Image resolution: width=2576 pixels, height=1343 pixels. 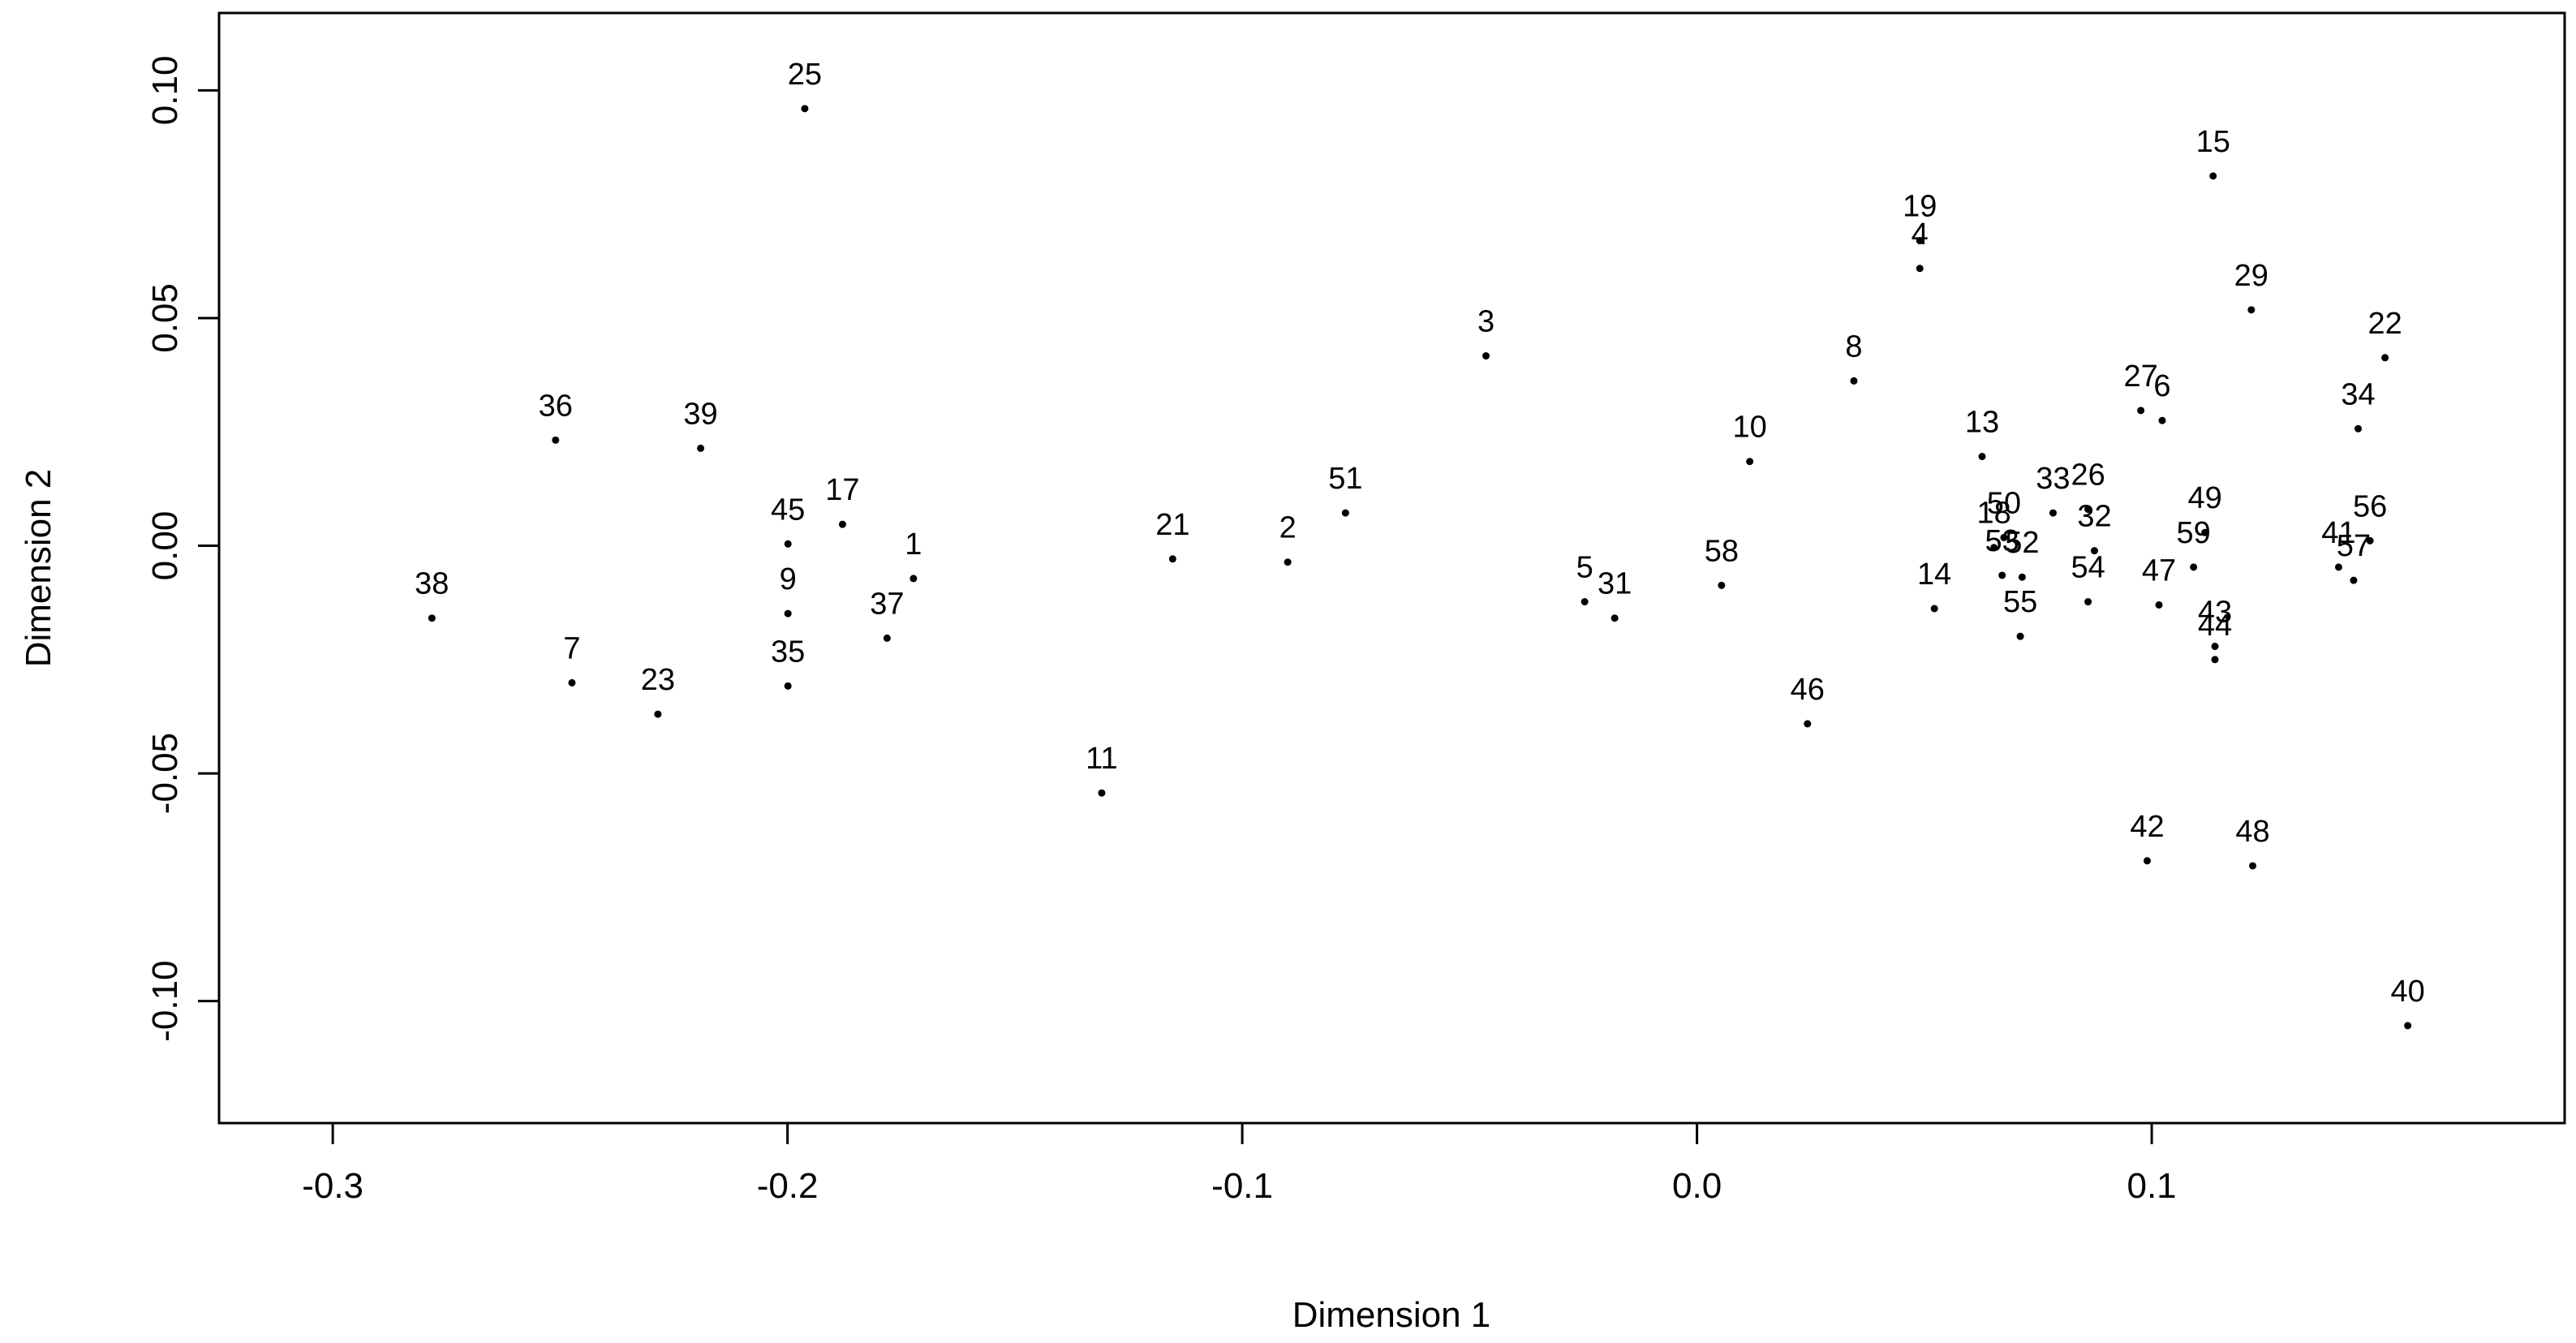 I want to click on point-label: 10, so click(x=1749, y=428).